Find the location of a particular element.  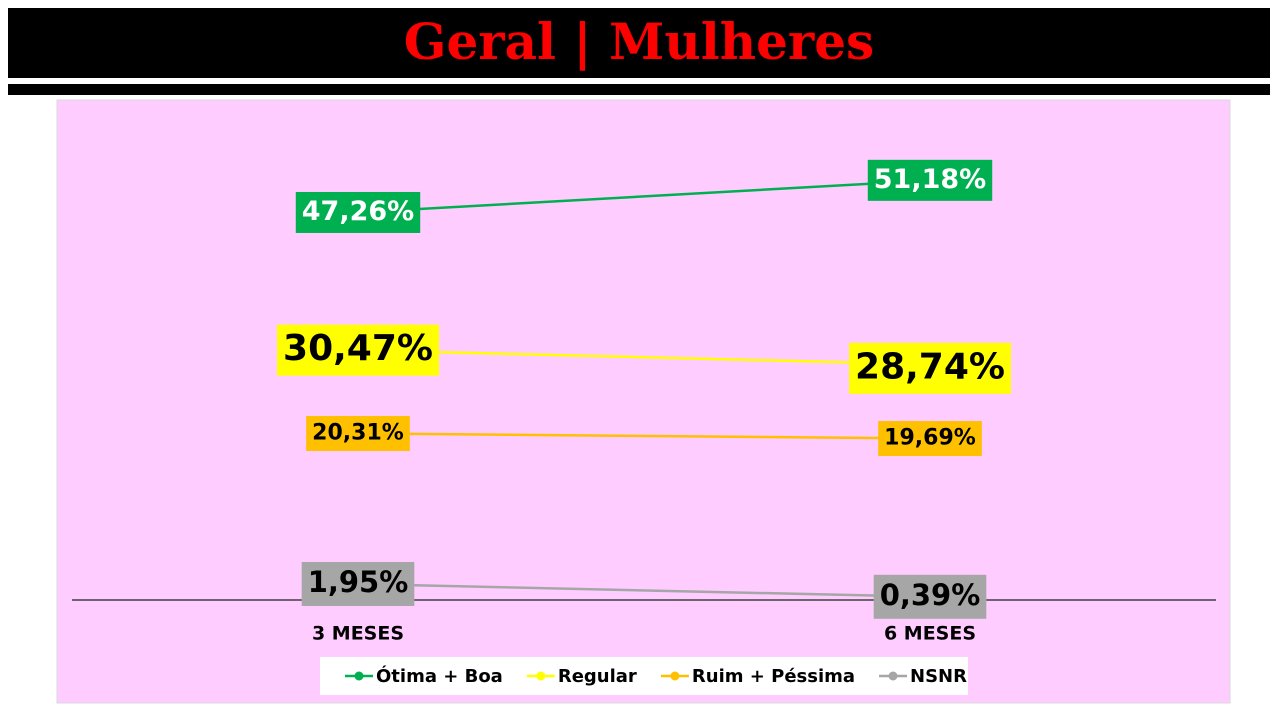

x-tick-label: 3 MESES is located at coordinates (358, 634).